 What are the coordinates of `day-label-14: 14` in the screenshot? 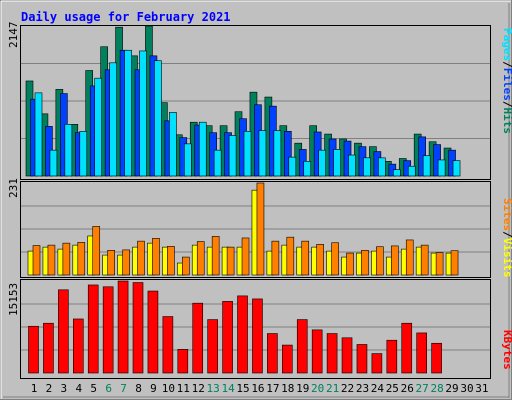 It's located at (228, 388).